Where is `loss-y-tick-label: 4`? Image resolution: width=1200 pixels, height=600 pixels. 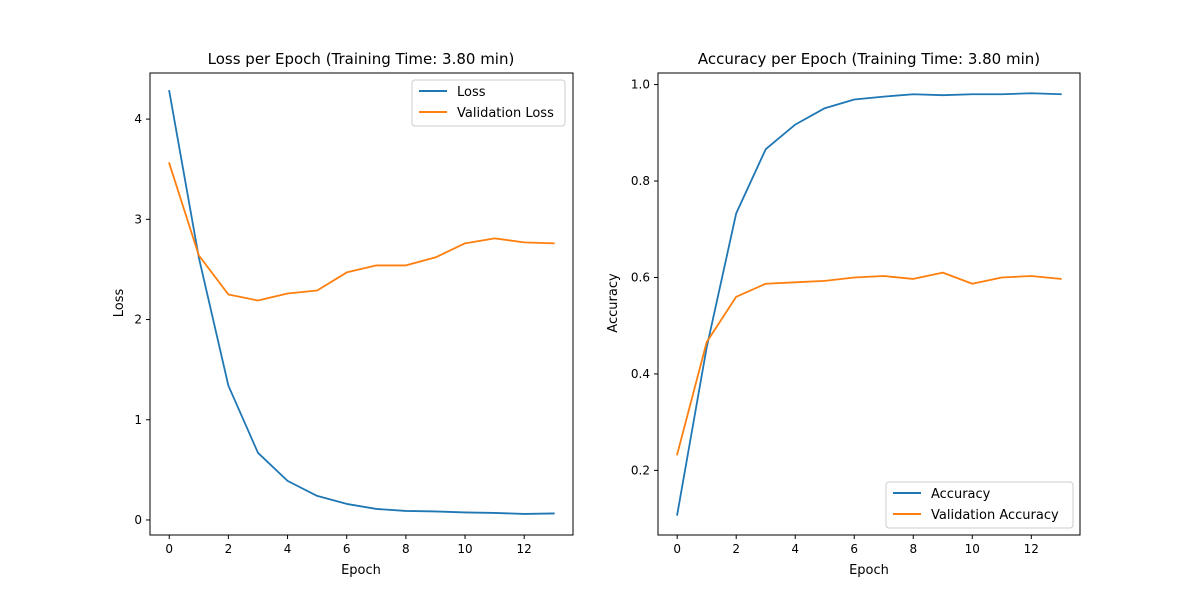 loss-y-tick-label: 4 is located at coordinates (138, 119).